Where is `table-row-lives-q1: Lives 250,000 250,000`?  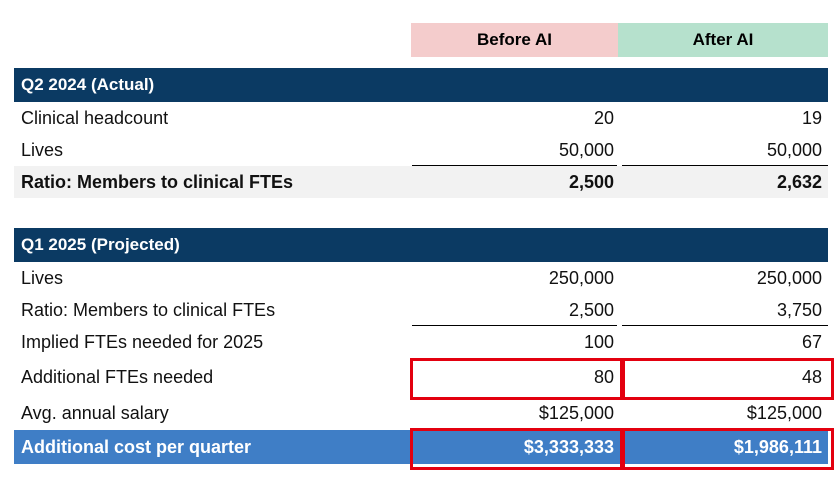
table-row-lives-q1: Lives 250,000 250,000 is located at coordinates (421, 278).